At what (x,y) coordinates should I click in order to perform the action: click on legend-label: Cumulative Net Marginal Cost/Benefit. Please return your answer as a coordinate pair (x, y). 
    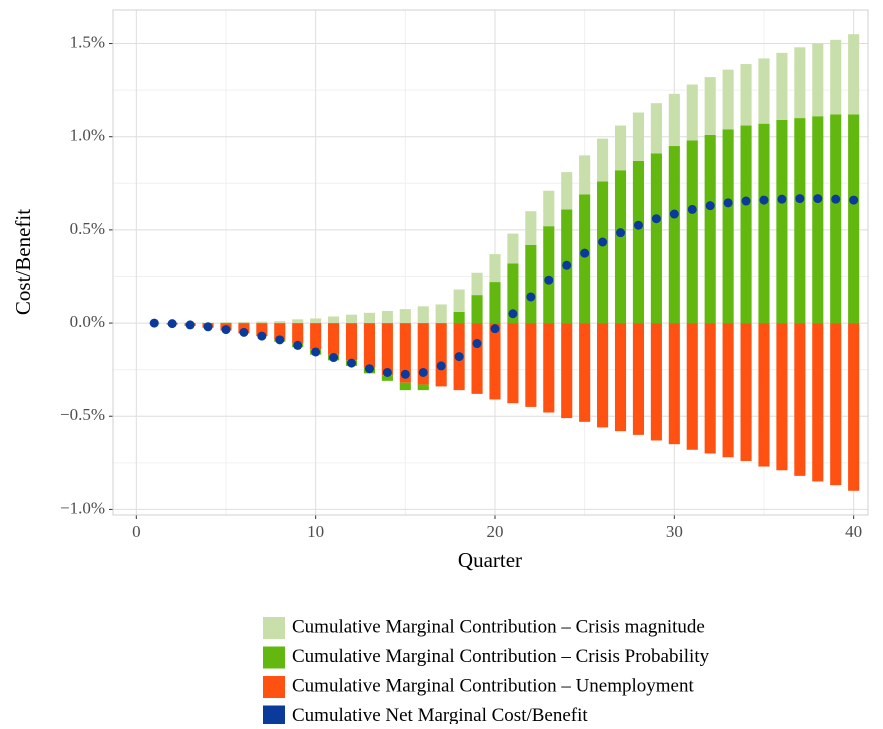
    Looking at the image, I should click on (440, 714).